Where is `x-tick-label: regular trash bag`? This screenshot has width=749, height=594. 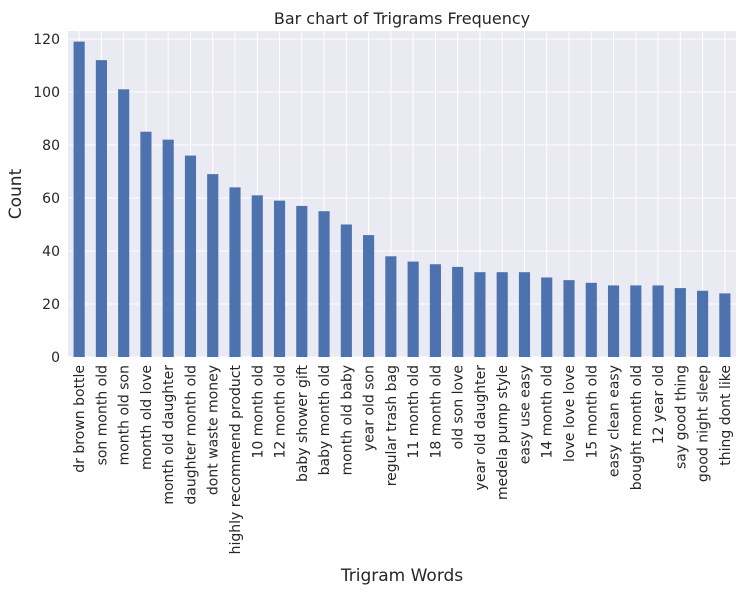
x-tick-label: regular trash bag is located at coordinates (392, 425).